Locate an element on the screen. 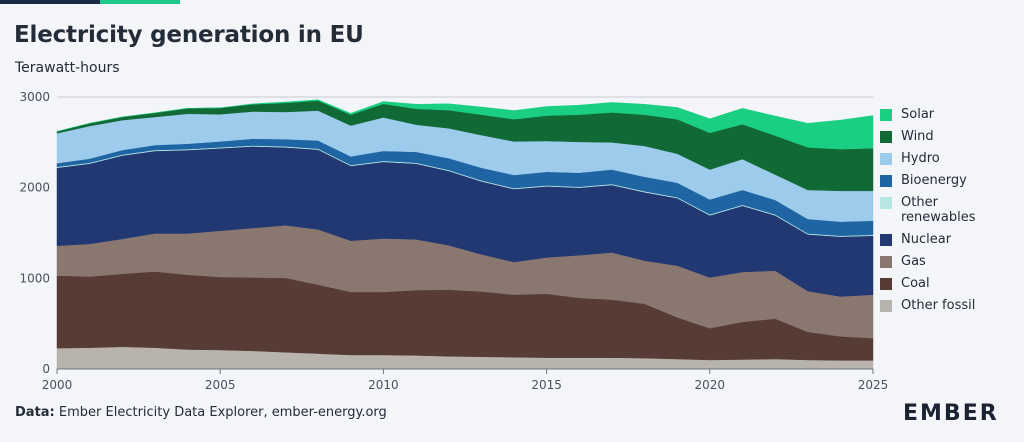 The image size is (1024, 442). legend-item-bioenergy: Bioenergy is located at coordinates (950, 180).